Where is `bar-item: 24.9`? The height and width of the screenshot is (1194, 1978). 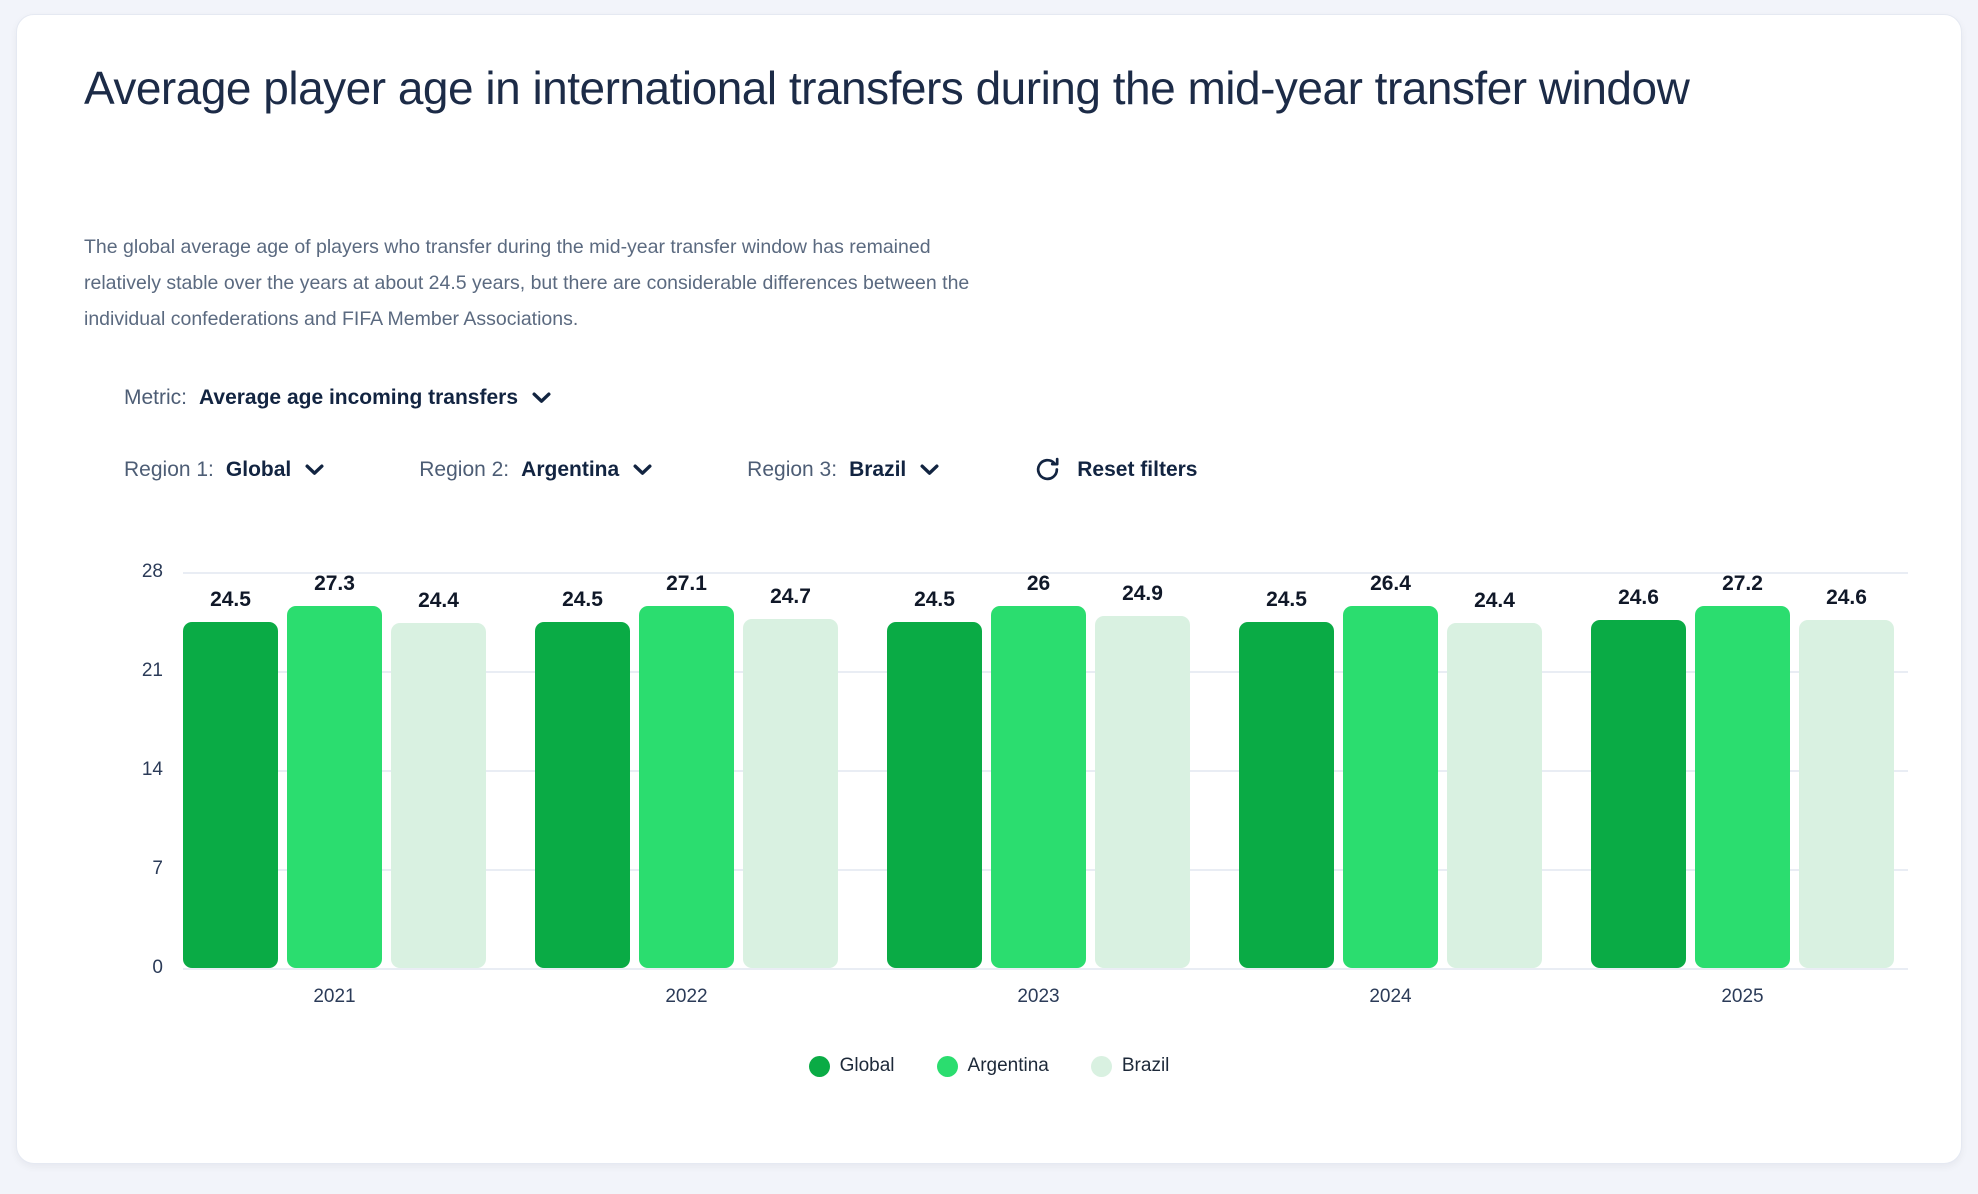
bar-item: 24.9 is located at coordinates (1142, 770).